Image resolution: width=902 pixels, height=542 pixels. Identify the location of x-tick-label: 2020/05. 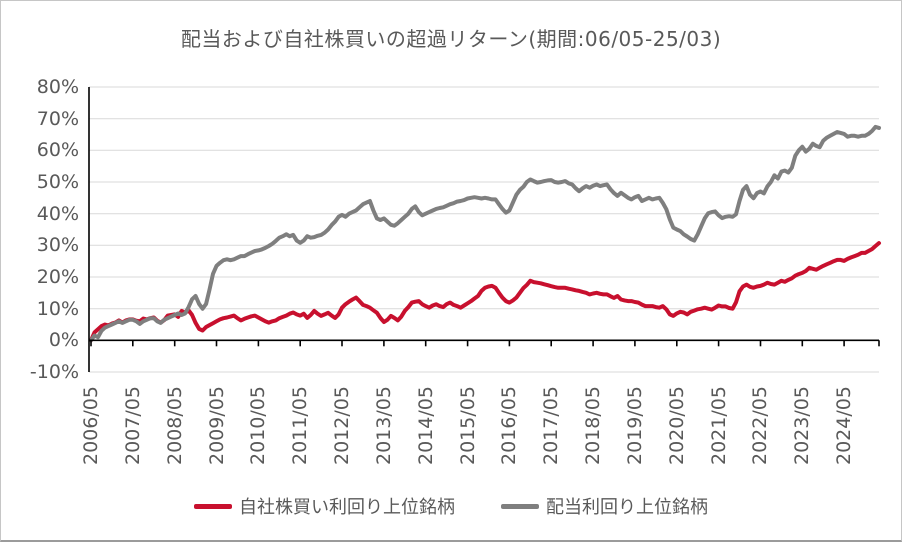
(677, 425).